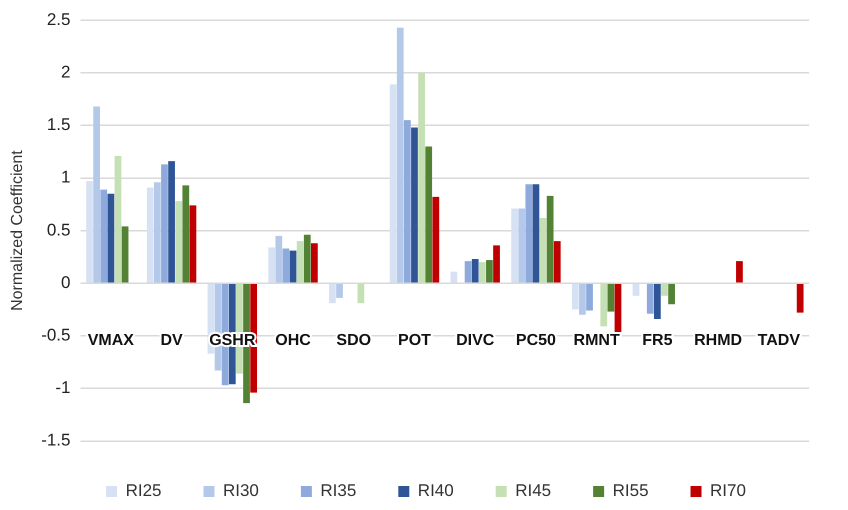 This screenshot has height=510, width=848. Describe the element at coordinates (293, 341) in the screenshot. I see `x-tick-label: OHC` at that location.